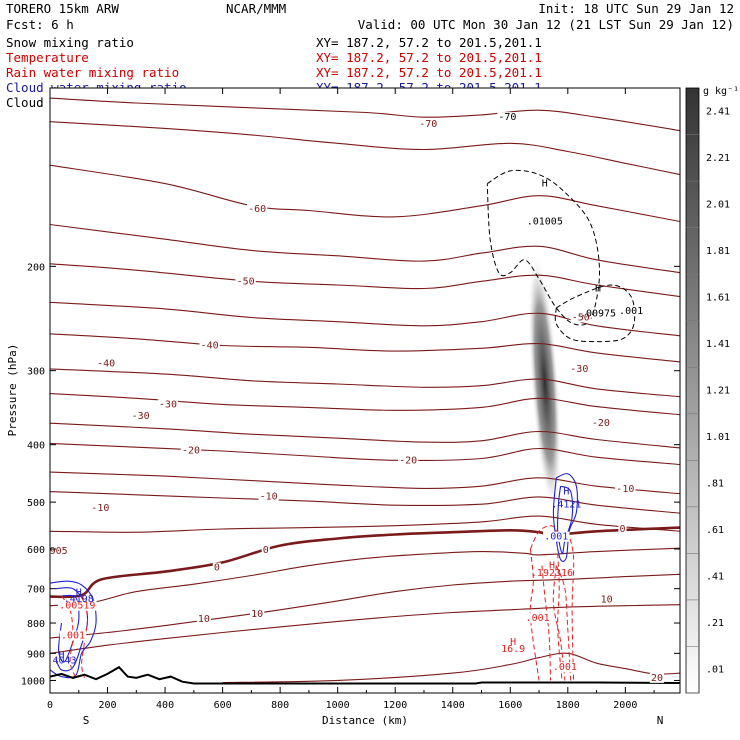 Image resolution: width=740 pixels, height=740 pixels. What do you see at coordinates (338, 705) in the screenshot?
I see `x-tick-label: 1000` at bounding box center [338, 705].